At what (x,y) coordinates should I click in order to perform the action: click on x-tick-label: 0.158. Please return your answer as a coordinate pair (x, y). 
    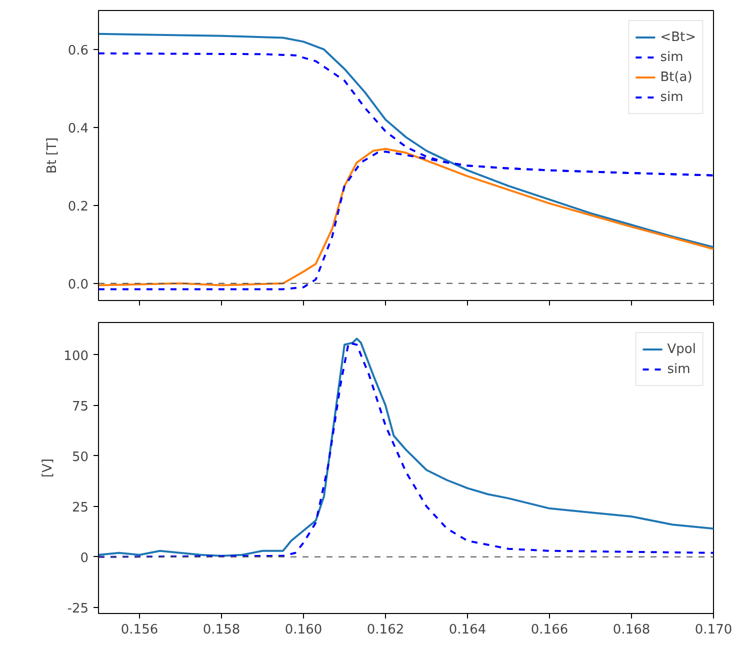
    Looking at the image, I should click on (221, 630).